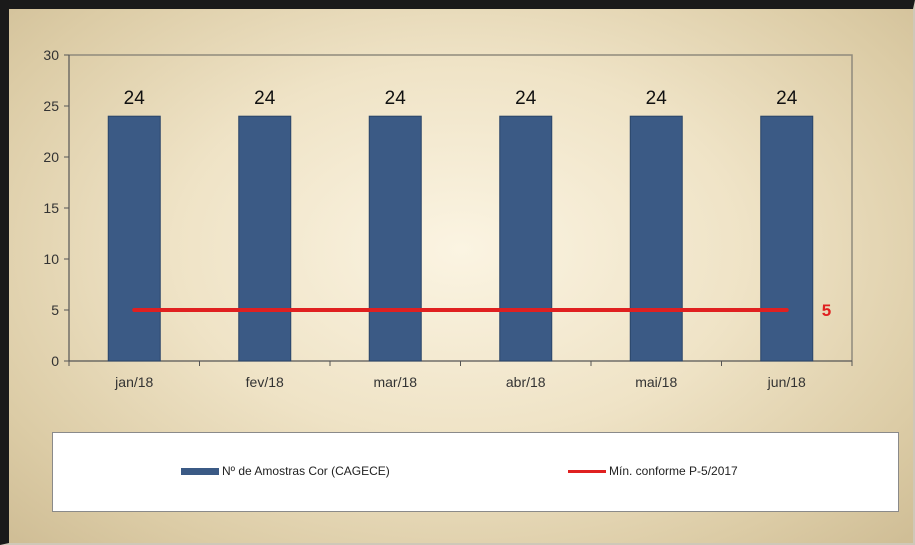 The width and height of the screenshot is (915, 545). What do you see at coordinates (265, 382) in the screenshot?
I see `x-tick-label: fev/18` at bounding box center [265, 382].